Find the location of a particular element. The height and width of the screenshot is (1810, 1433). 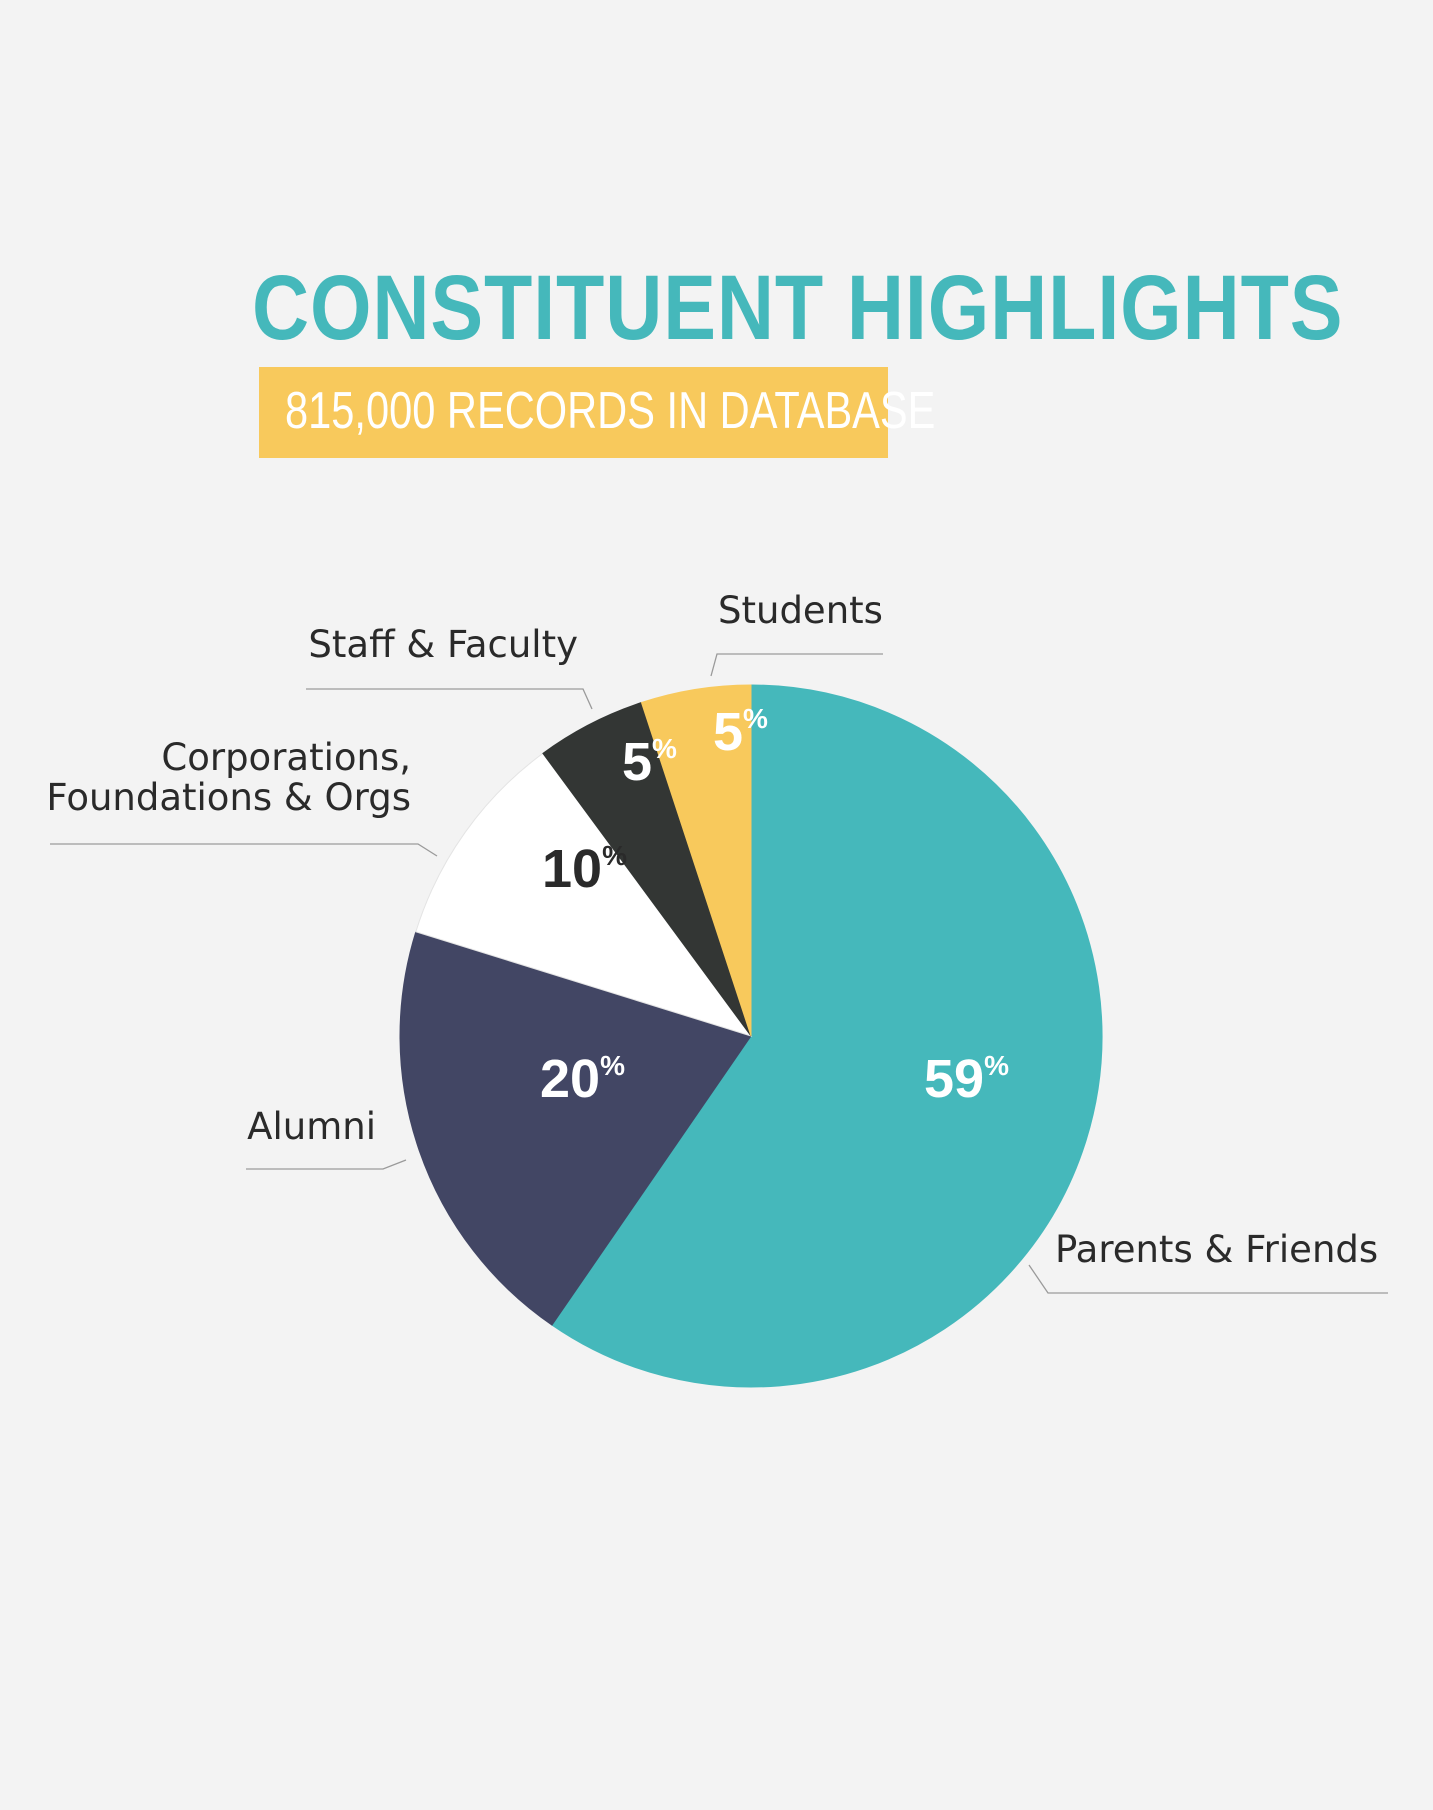

callout-label-parents-and-friends: Parents & Friends is located at coordinates (1216, 1249).